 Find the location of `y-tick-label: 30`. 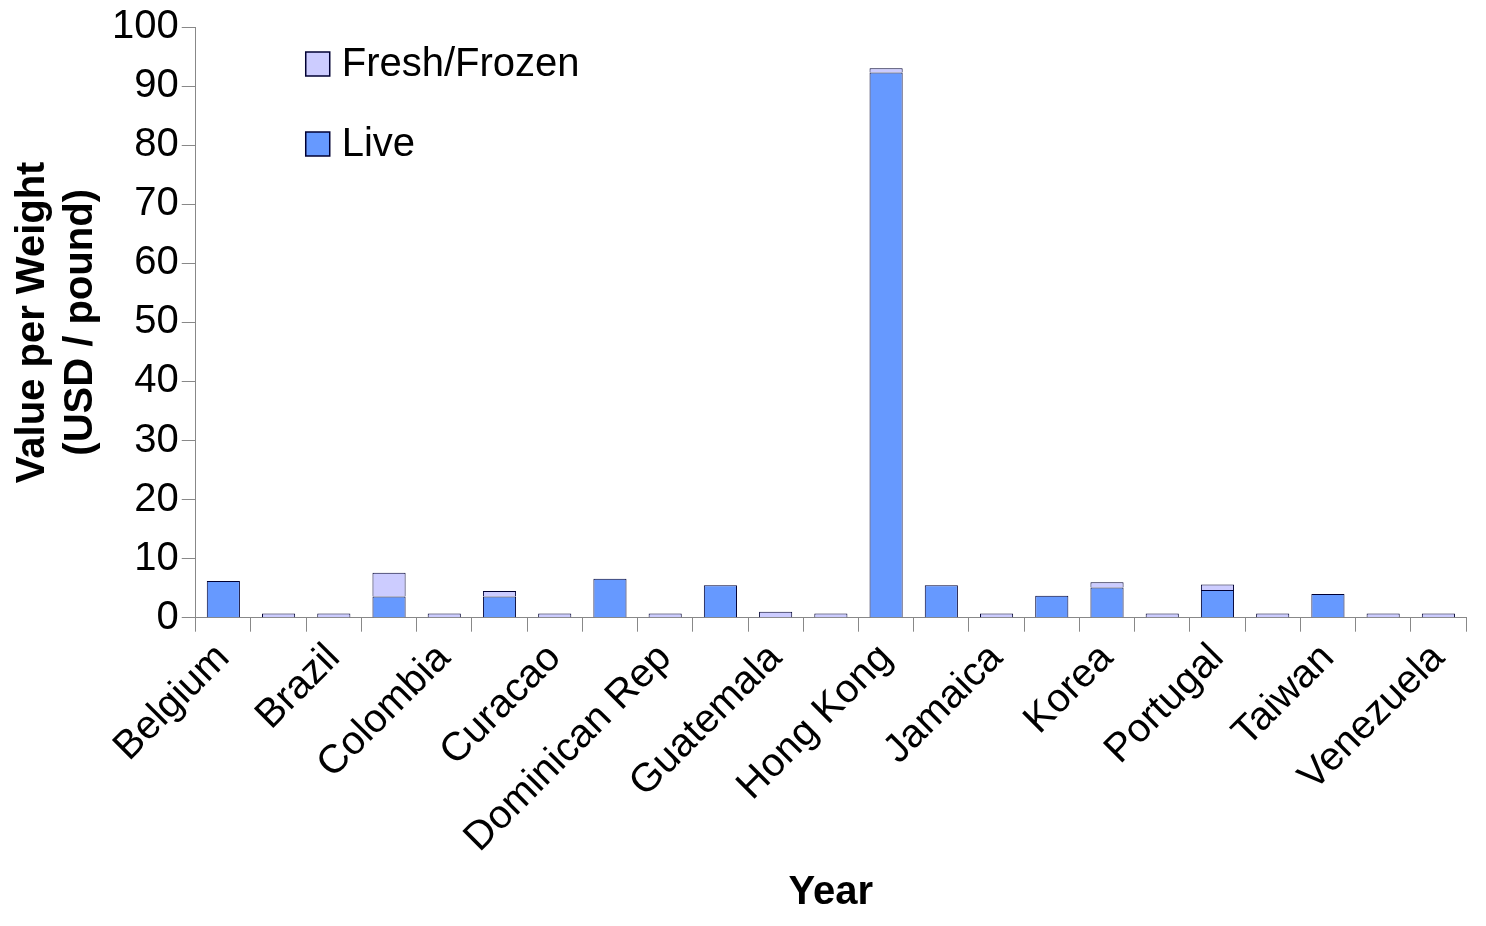

y-tick-label: 30 is located at coordinates (156, 437).